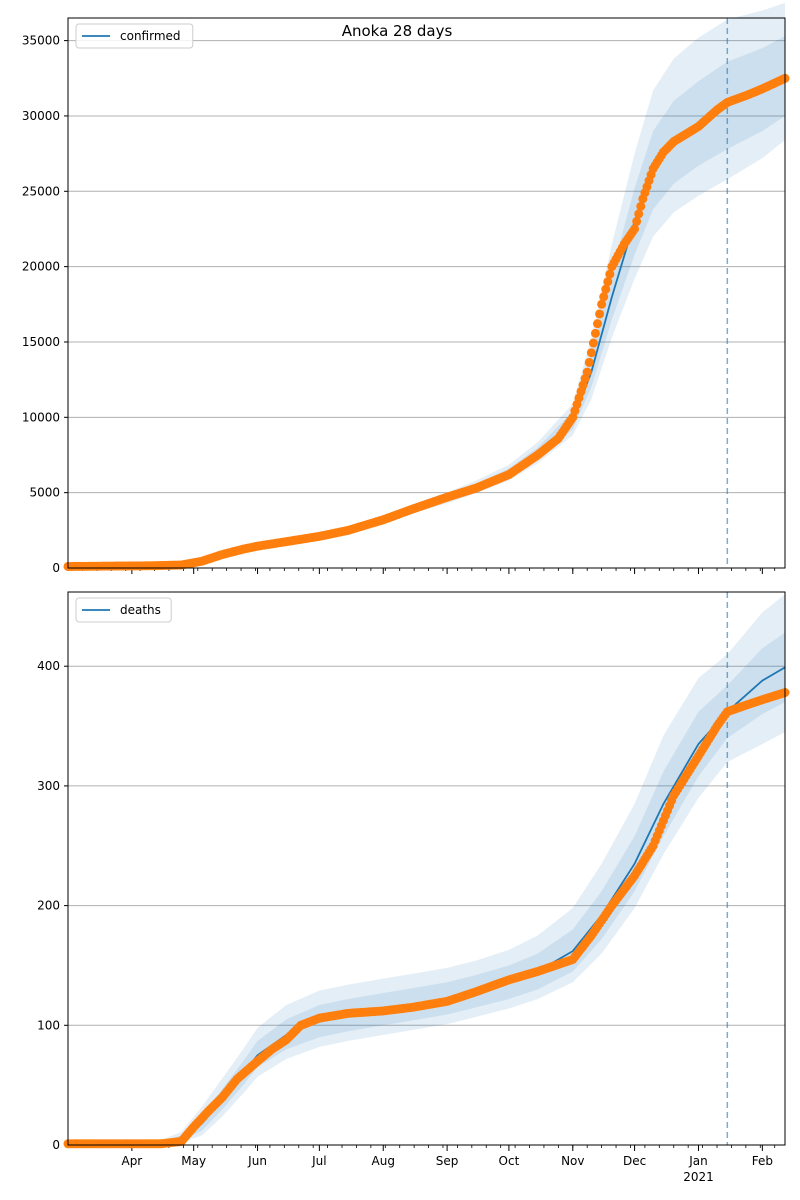 The height and width of the screenshot is (1200, 800). What do you see at coordinates (397, 31) in the screenshot?
I see `chart-title: Anoka 28 days` at bounding box center [397, 31].